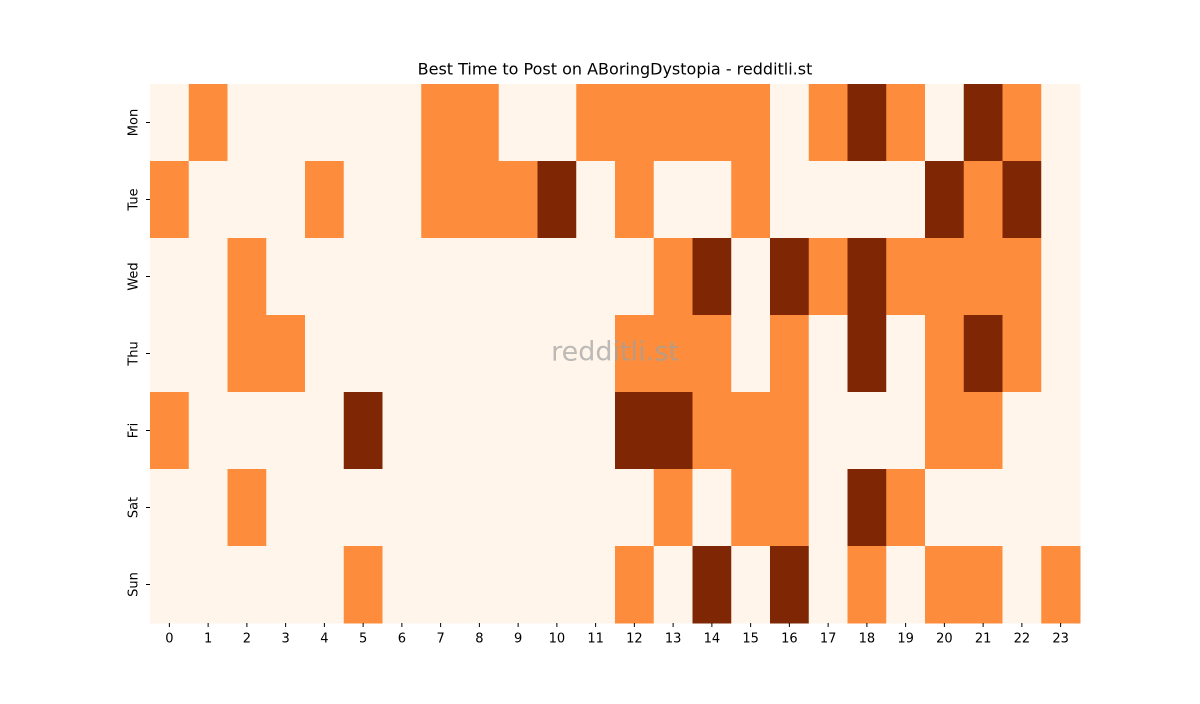 This screenshot has width=1200, height=704. Describe the element at coordinates (557, 639) in the screenshot. I see `x-tick-label: 10` at that location.